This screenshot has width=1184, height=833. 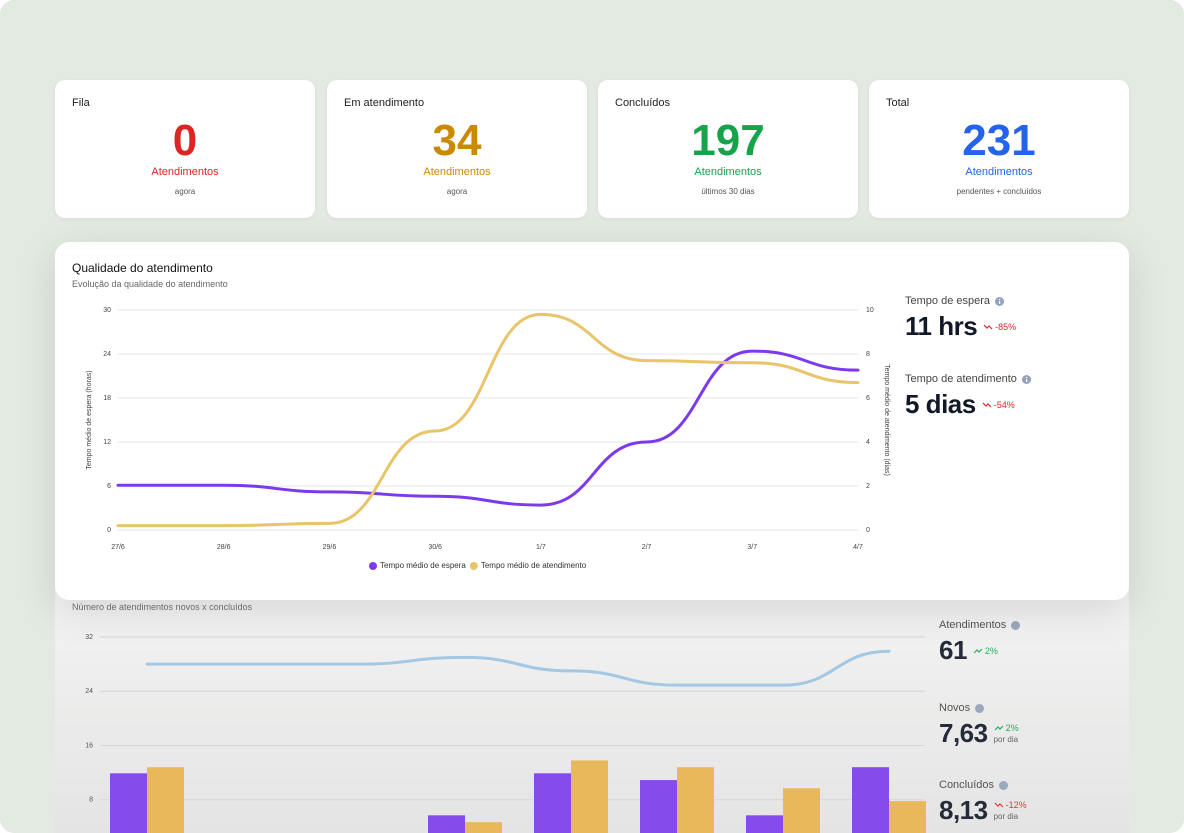 I want to click on stat-change: -54%, so click(x=1004, y=404).